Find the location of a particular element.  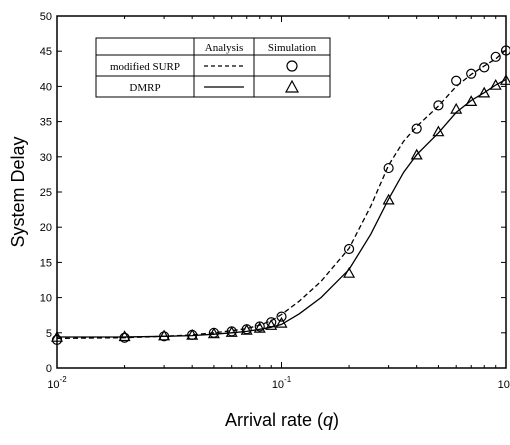

x-tick-label: 100 is located at coordinates (504, 383).